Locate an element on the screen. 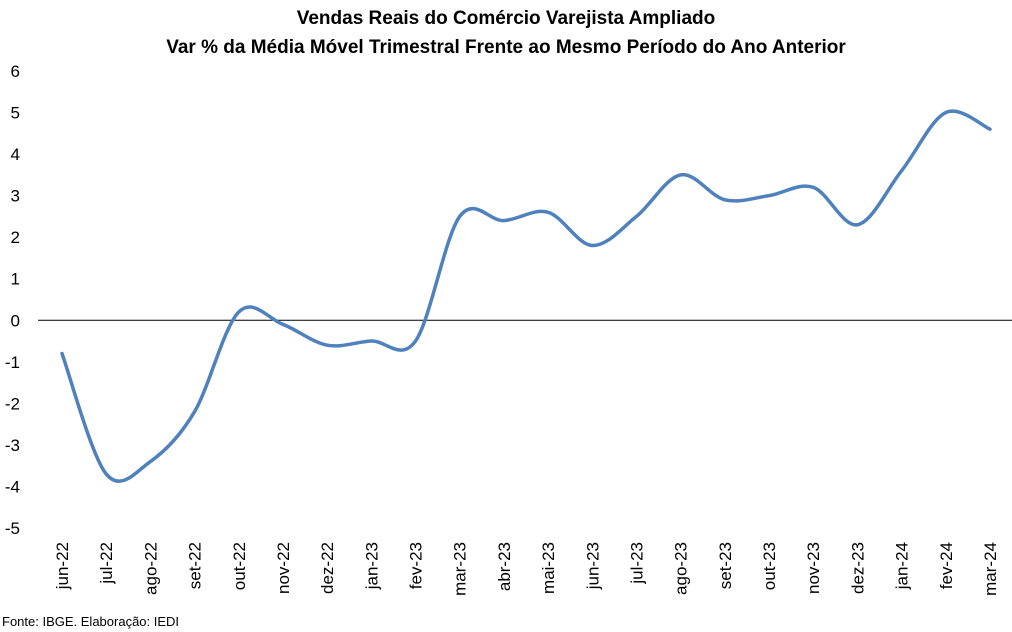  x-tick-label: fev-23 is located at coordinates (416, 565).